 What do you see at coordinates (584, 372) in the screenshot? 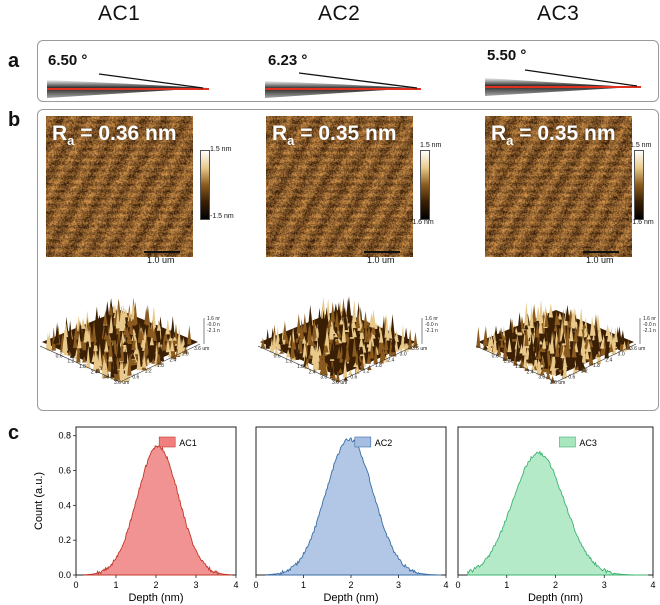
I see `y-tick-label: 1.2` at bounding box center [584, 372].